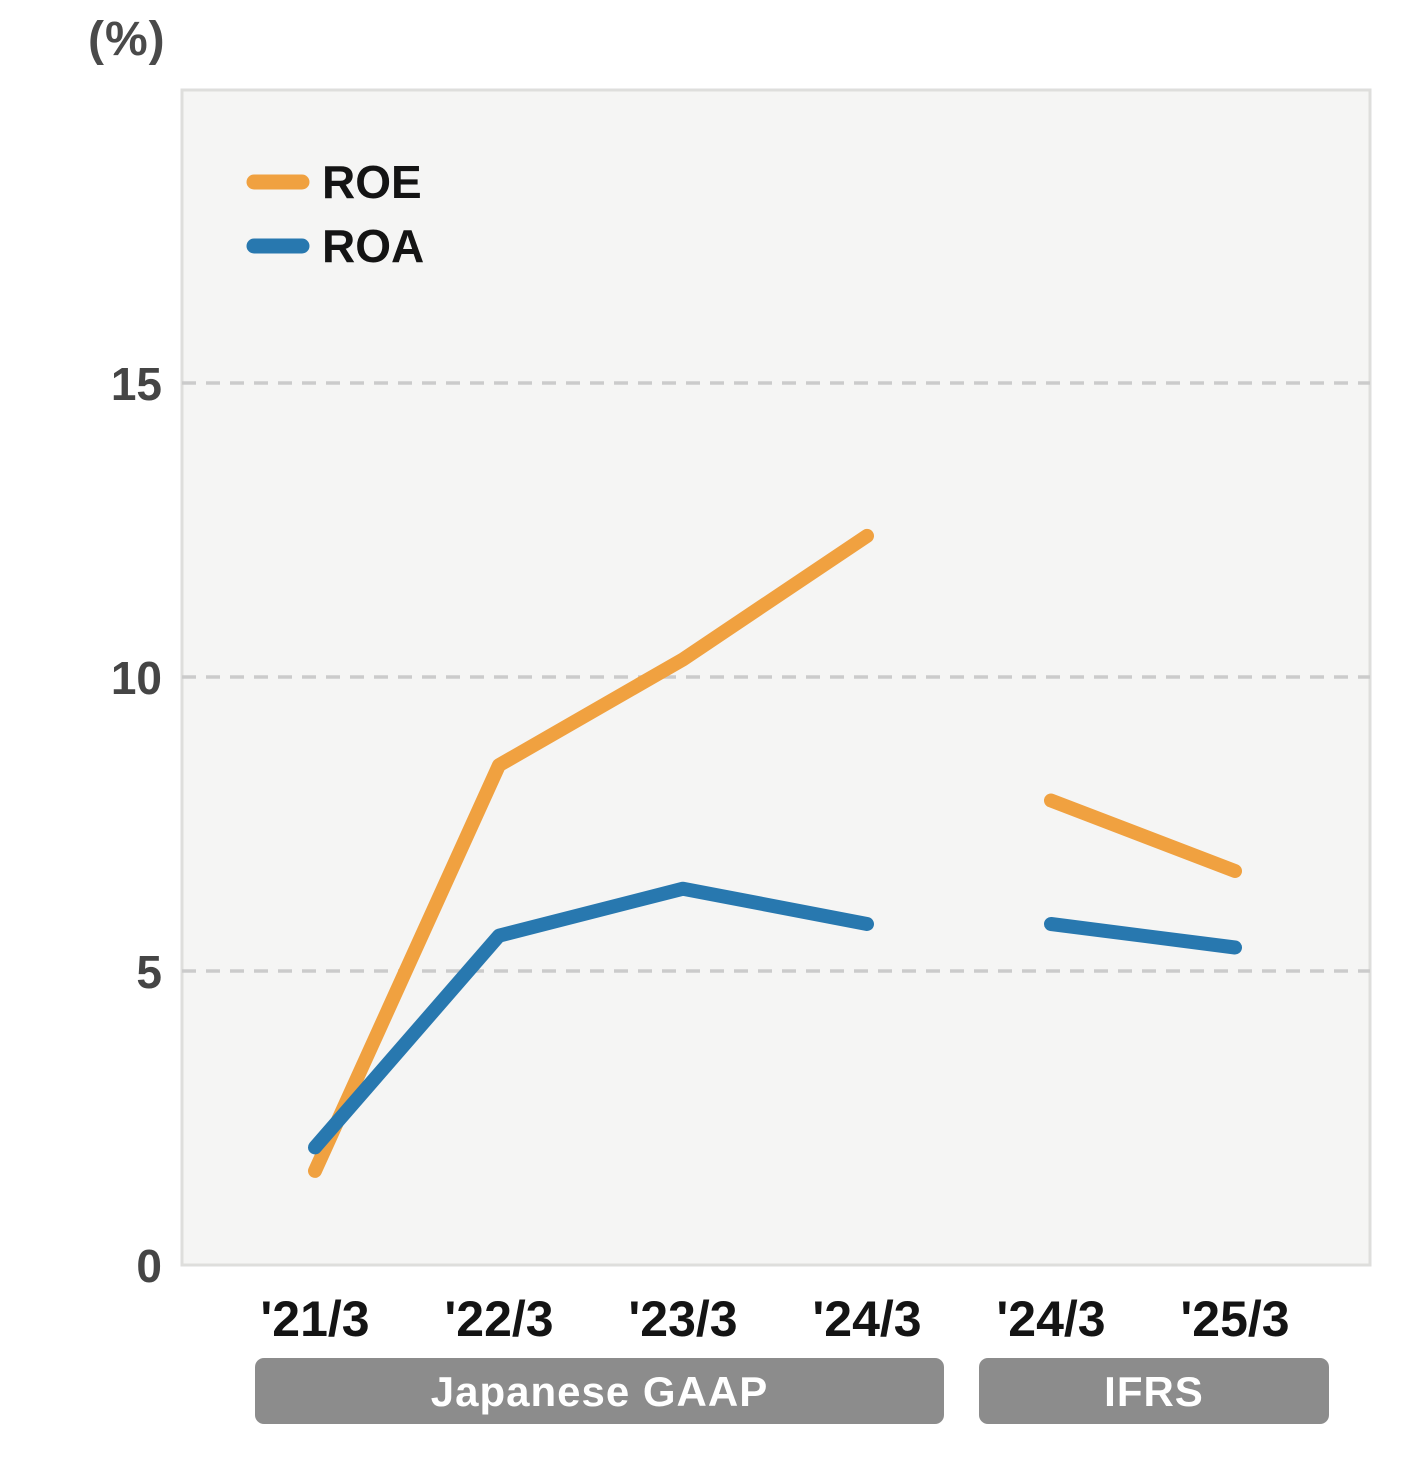 This screenshot has width=1418, height=1472. I want to click on group-bar-rect-ifrs, so click(1154, 1391).